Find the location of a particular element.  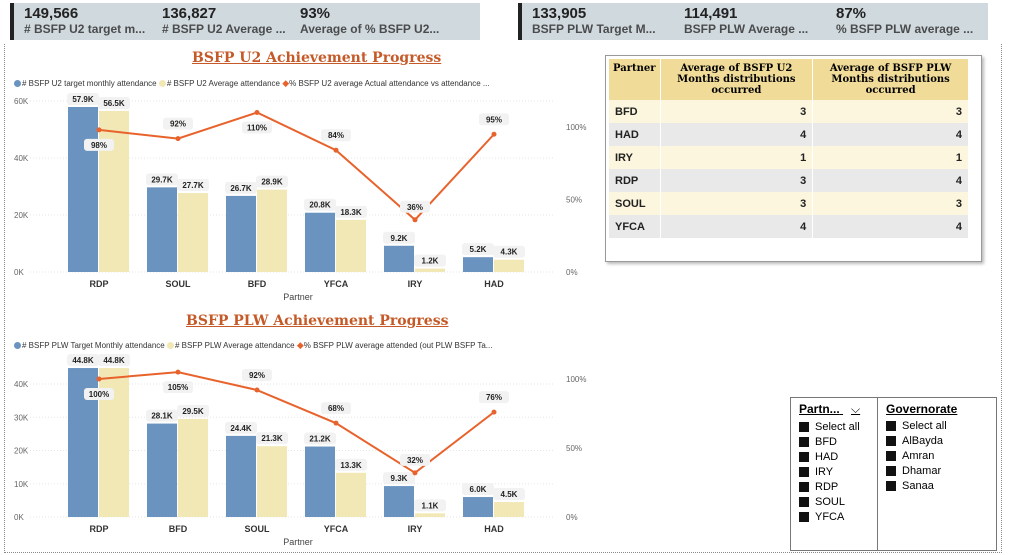

data-label: 105% is located at coordinates (178, 387).